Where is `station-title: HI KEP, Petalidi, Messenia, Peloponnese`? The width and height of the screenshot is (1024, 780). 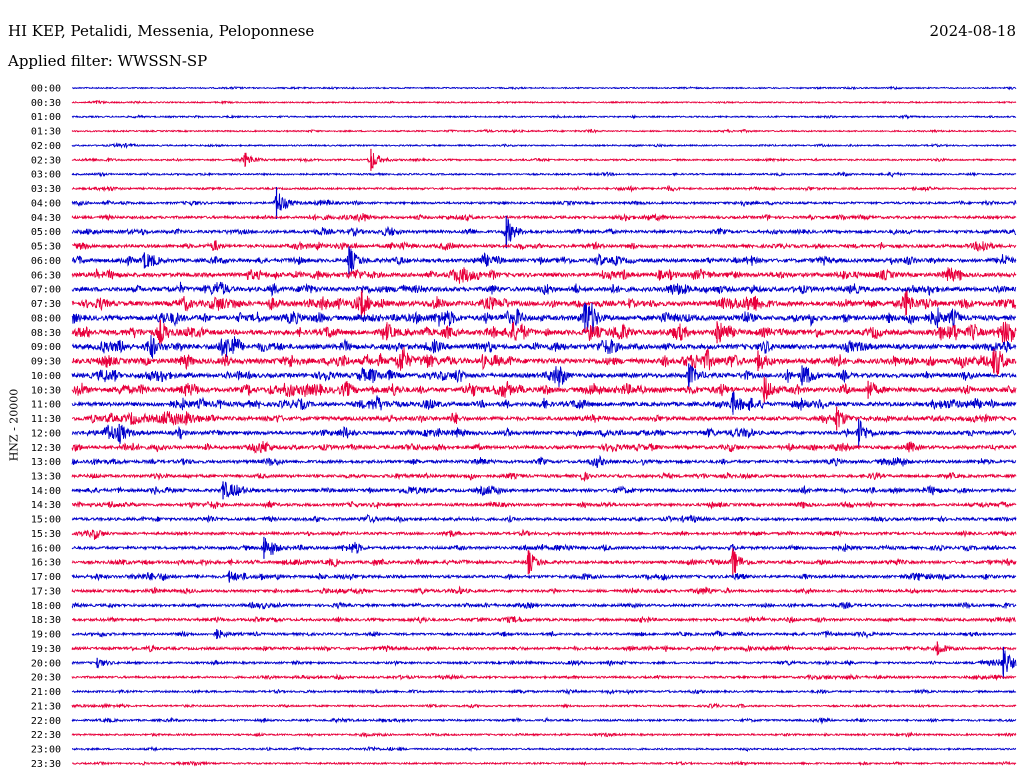
station-title: HI KEP, Petalidi, Messenia, Peloponnese is located at coordinates (161, 31).